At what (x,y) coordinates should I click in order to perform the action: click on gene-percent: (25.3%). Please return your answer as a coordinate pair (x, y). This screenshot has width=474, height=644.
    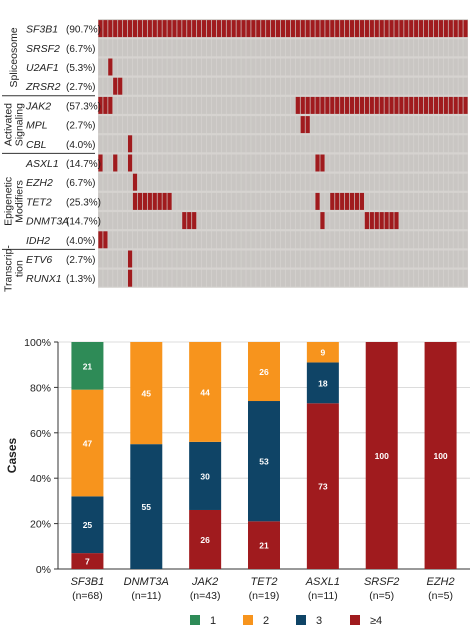
    Looking at the image, I should click on (83, 202).